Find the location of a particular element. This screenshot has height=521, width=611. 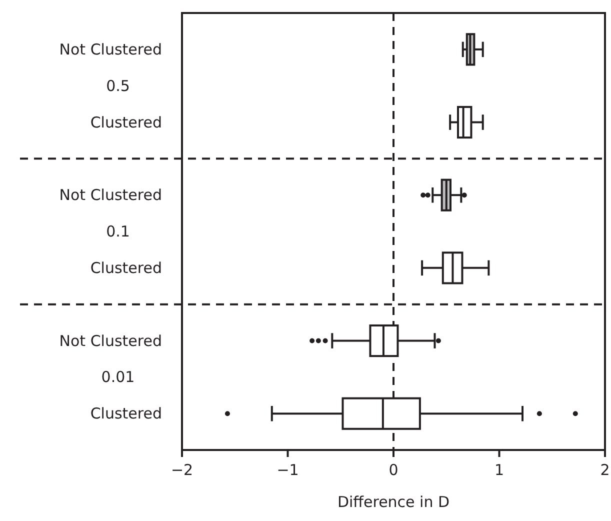

x-tick-label: −2 is located at coordinates (182, 470).